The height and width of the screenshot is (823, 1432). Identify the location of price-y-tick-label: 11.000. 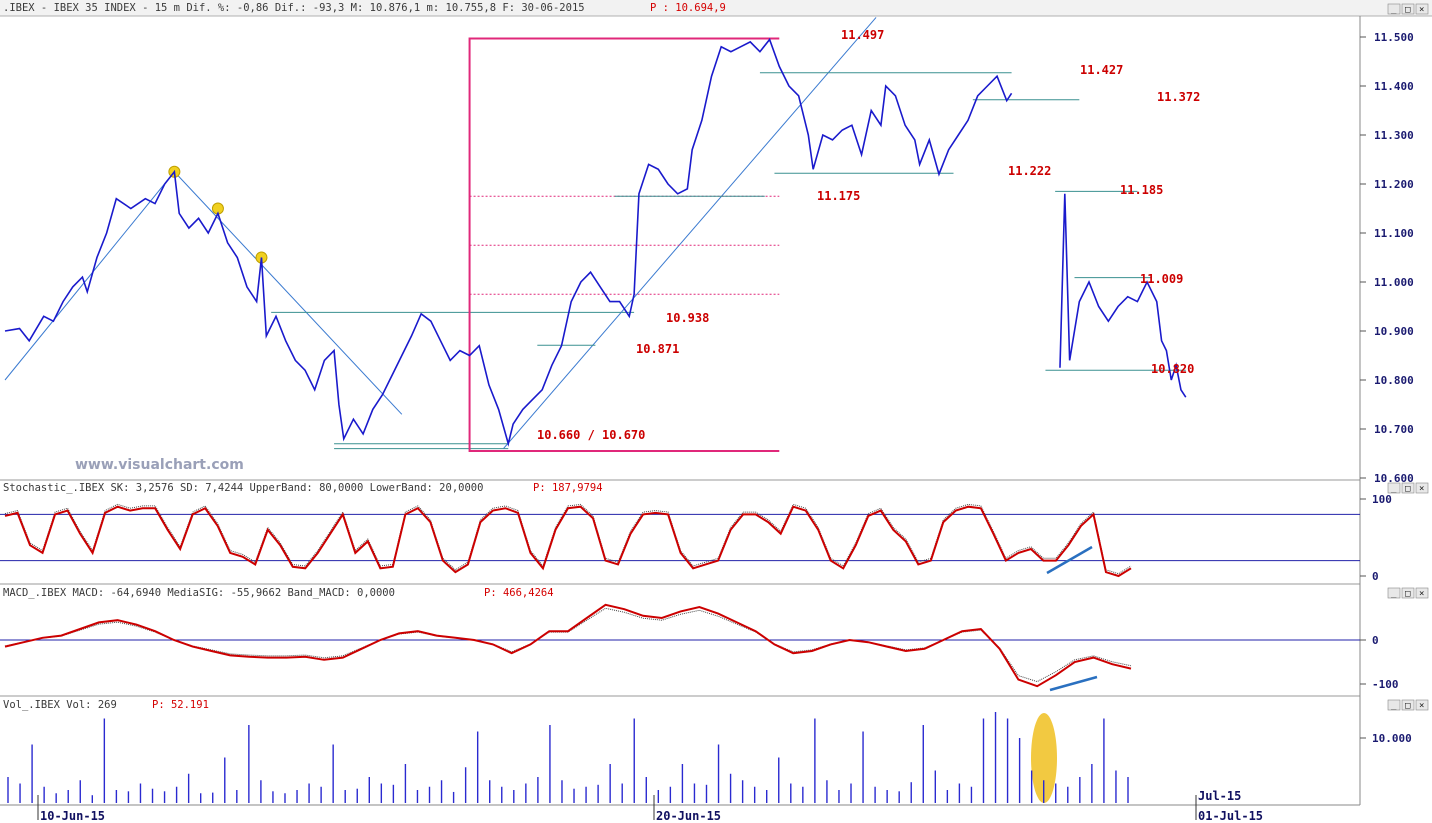
(1394, 282).